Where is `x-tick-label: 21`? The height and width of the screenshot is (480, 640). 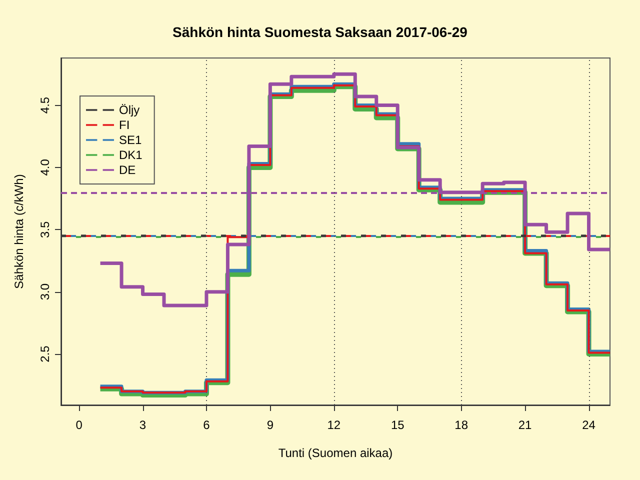 x-tick-label: 21 is located at coordinates (525, 425).